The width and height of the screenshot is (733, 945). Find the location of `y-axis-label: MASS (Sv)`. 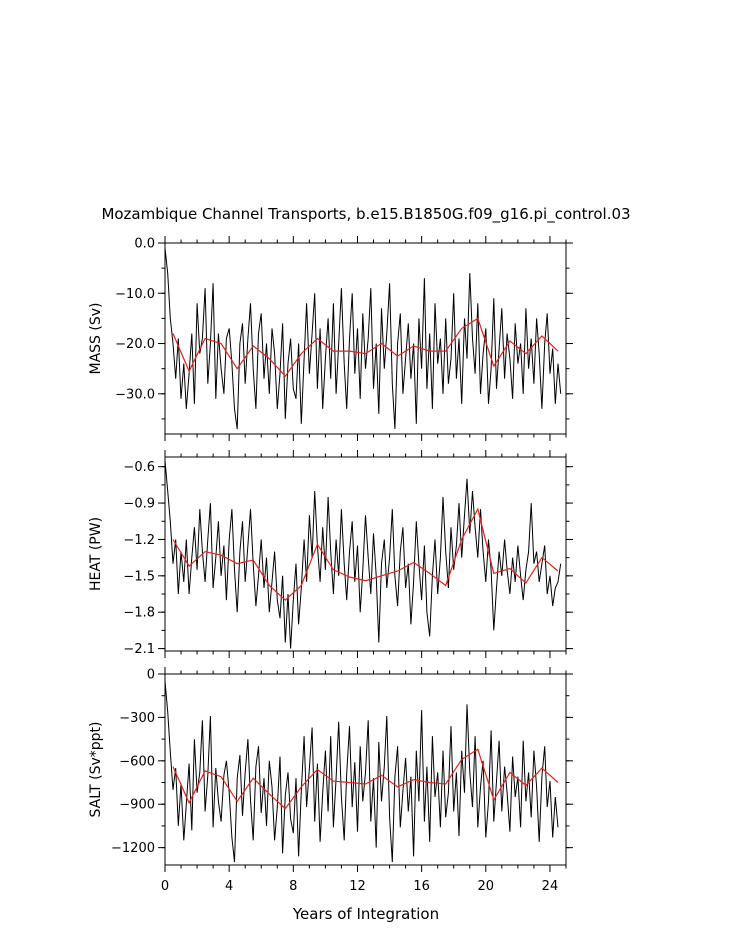

y-axis-label: MASS (Sv) is located at coordinates (96, 339).